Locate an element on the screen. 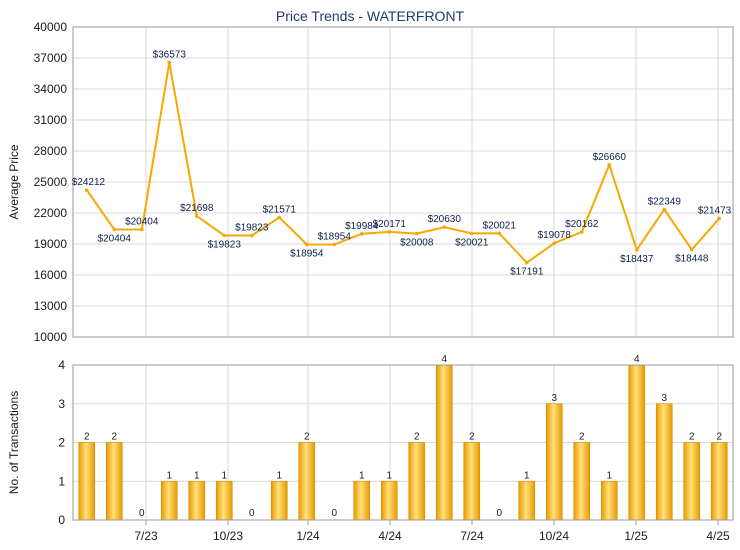  price-y-tick: 31000 is located at coordinates (51, 120).